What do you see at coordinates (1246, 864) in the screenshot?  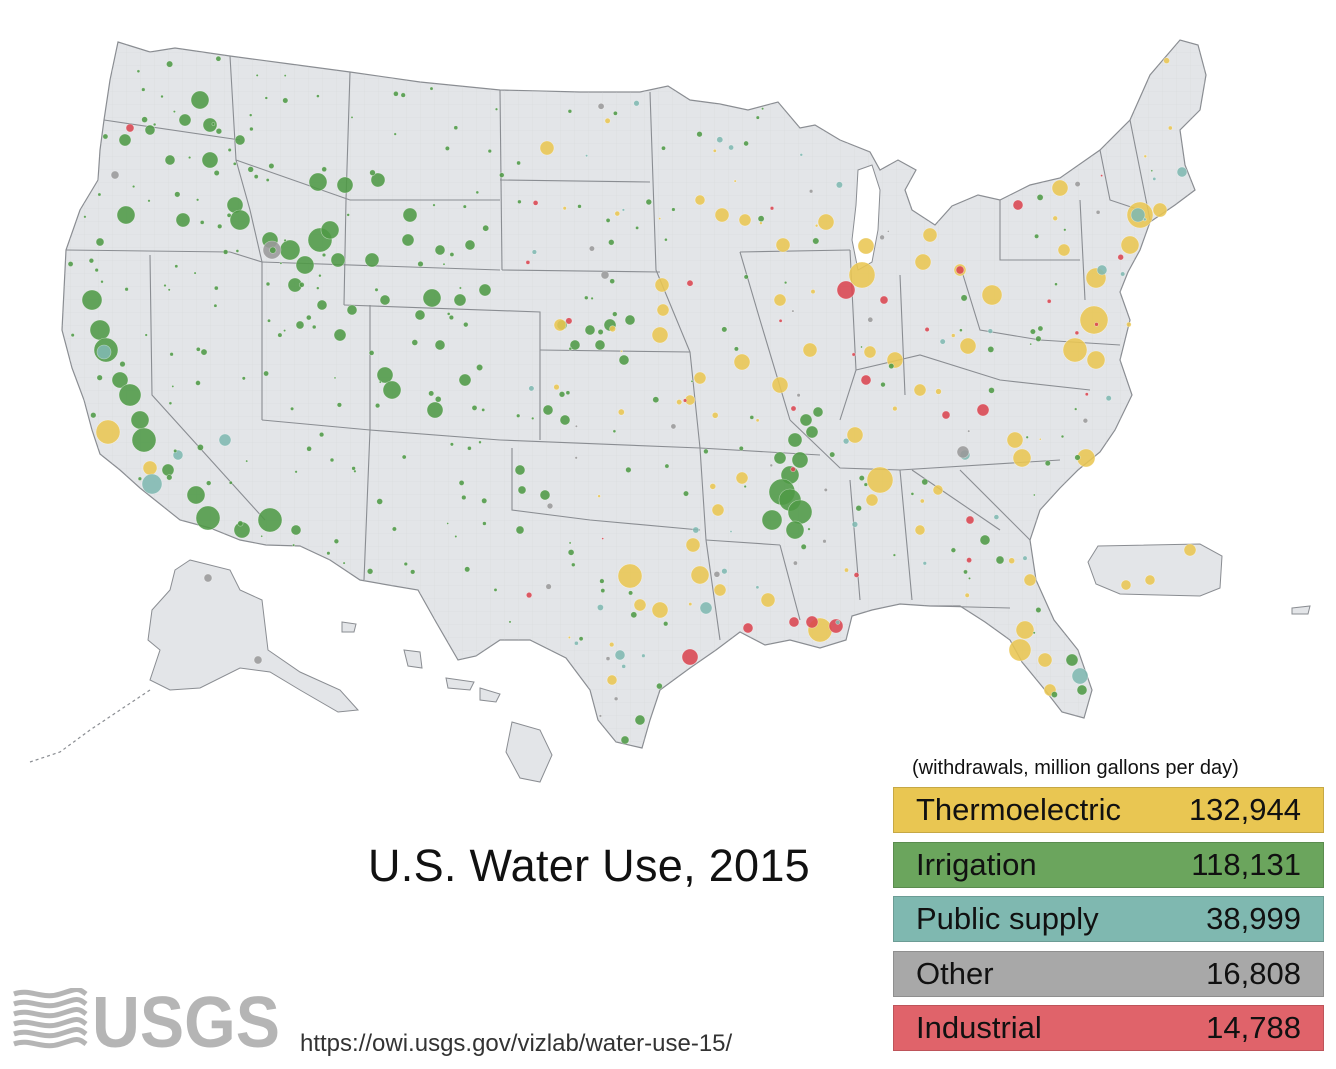 I see `legend-value: 118,131` at bounding box center [1246, 864].